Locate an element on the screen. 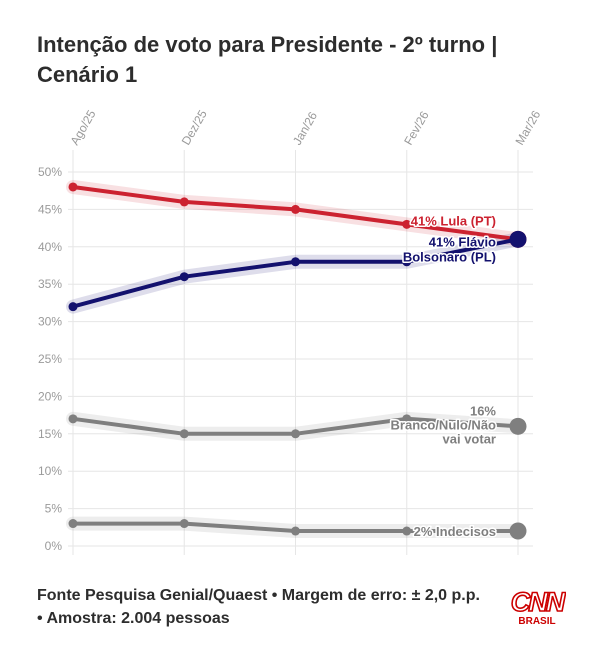  series-label-flavio: 41% Flávio Bolsonaro (PL) is located at coordinates (449, 249).